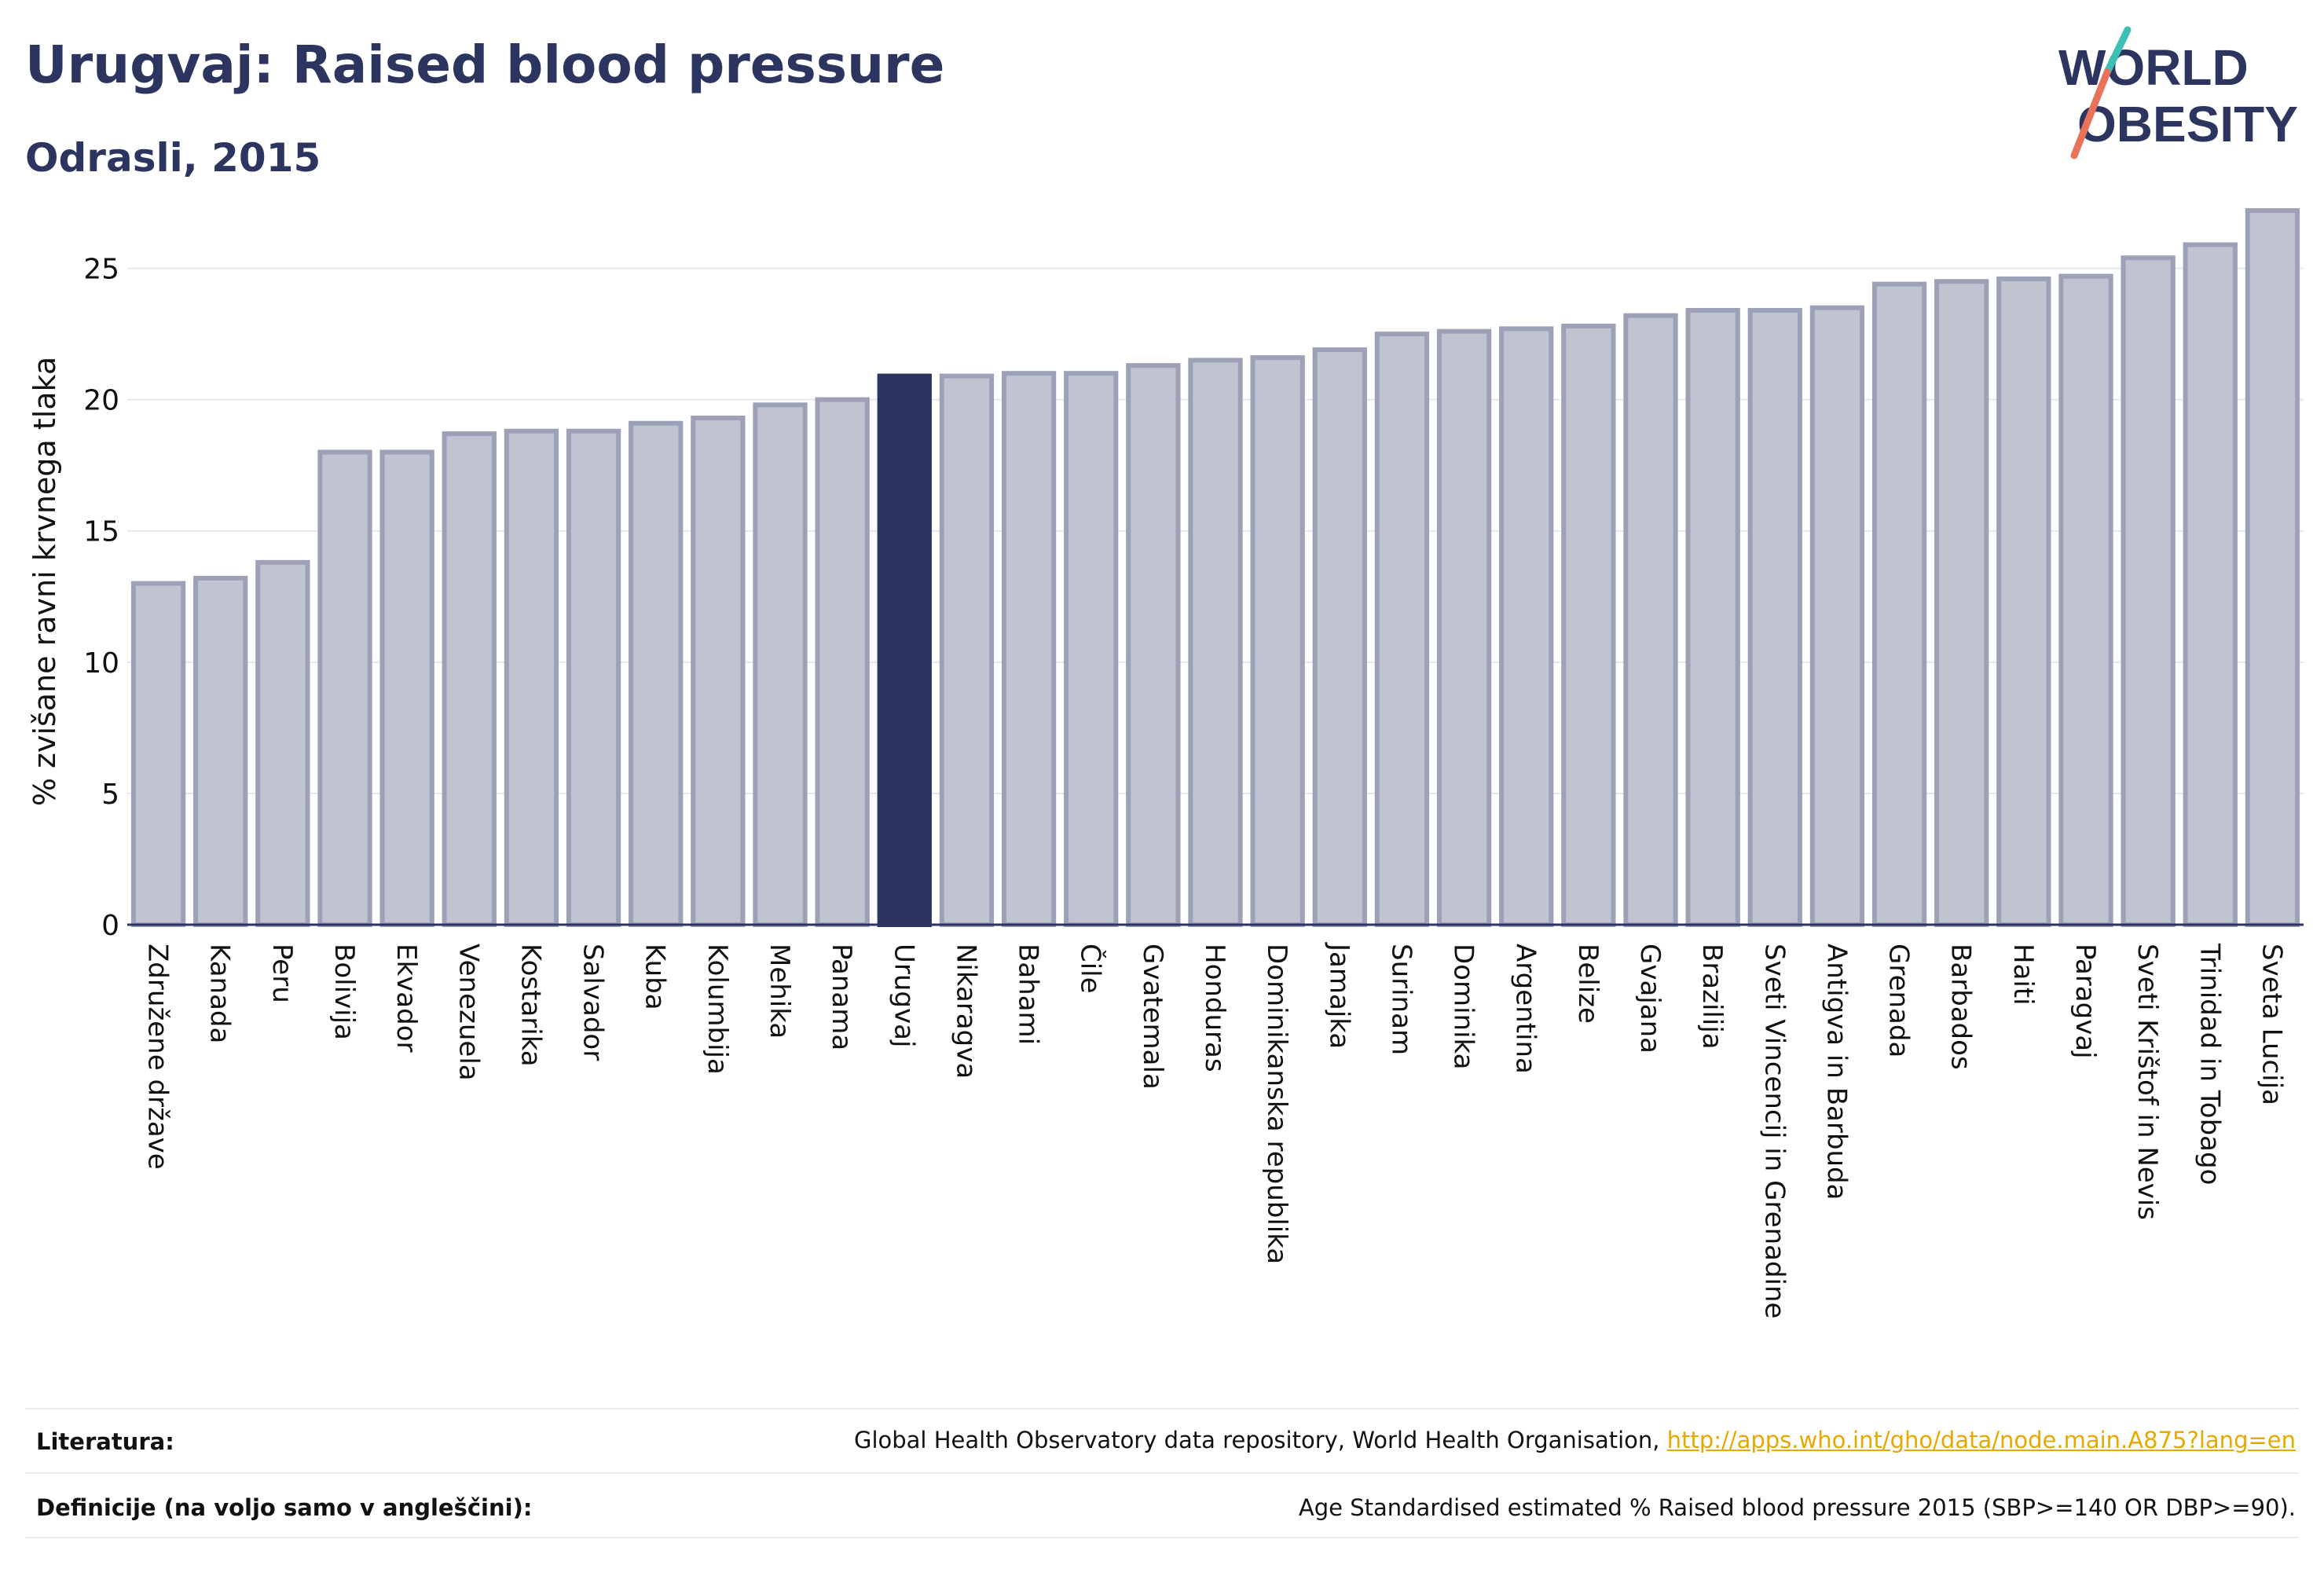  I want to click on bar-argentina, so click(1526, 626).